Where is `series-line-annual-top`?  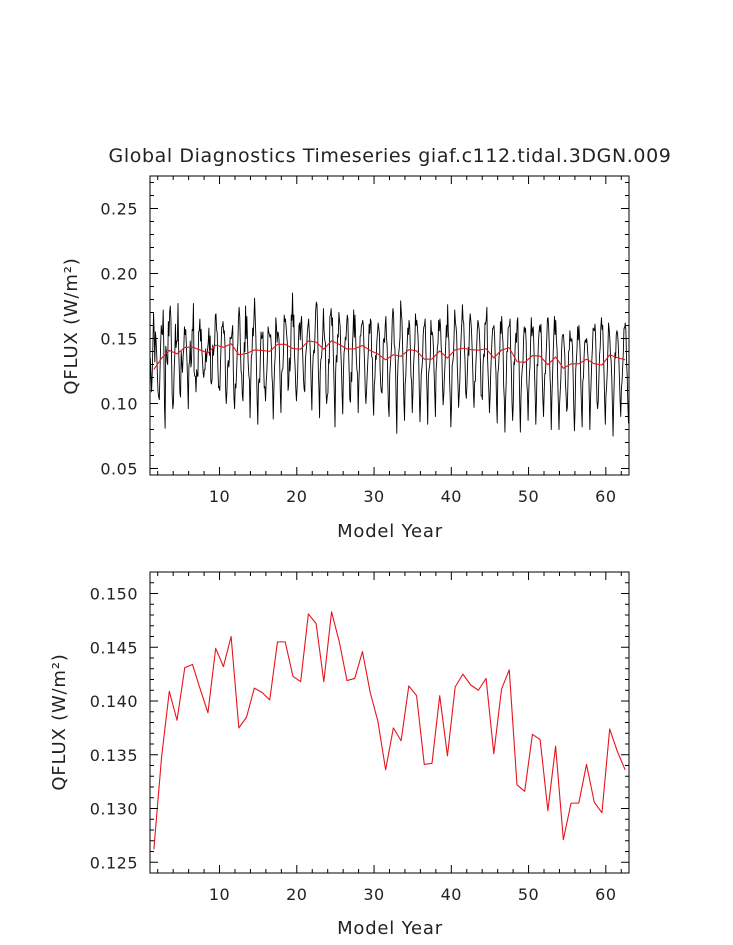 series-line-annual-top is located at coordinates (389, 355).